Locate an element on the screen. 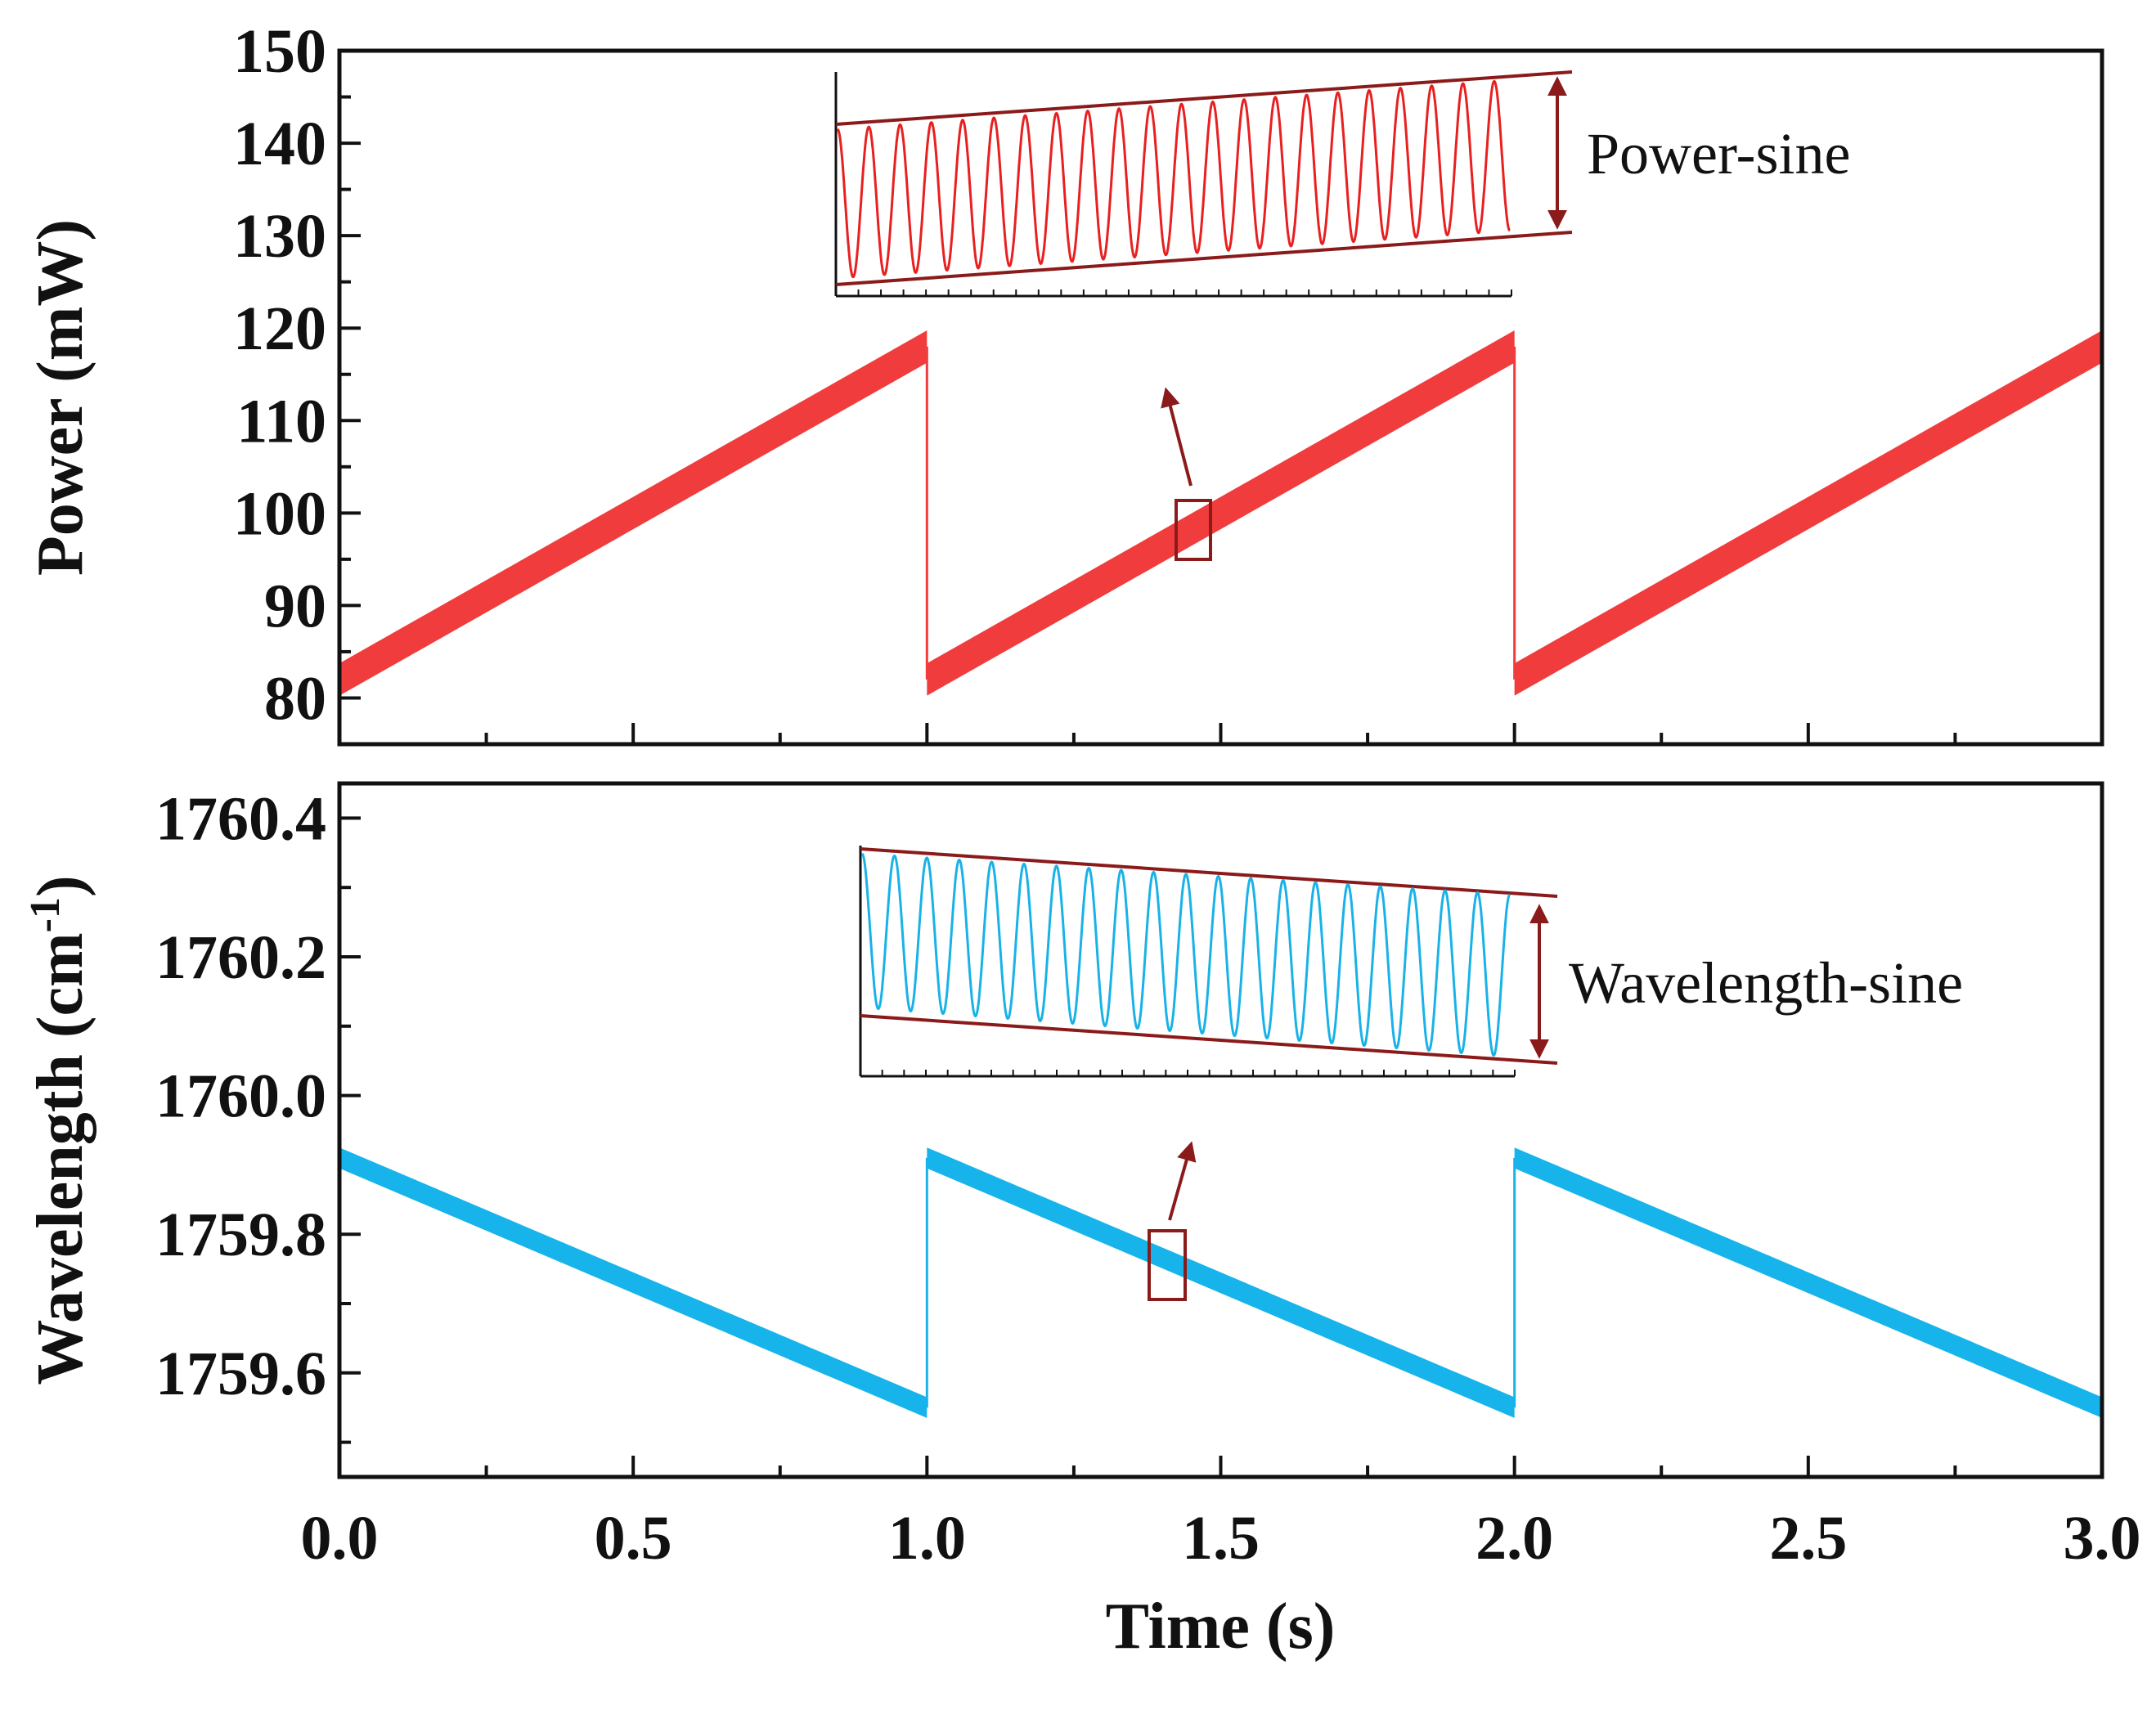 The image size is (2156, 1710). power-y-tick-label: 150 is located at coordinates (279, 51).